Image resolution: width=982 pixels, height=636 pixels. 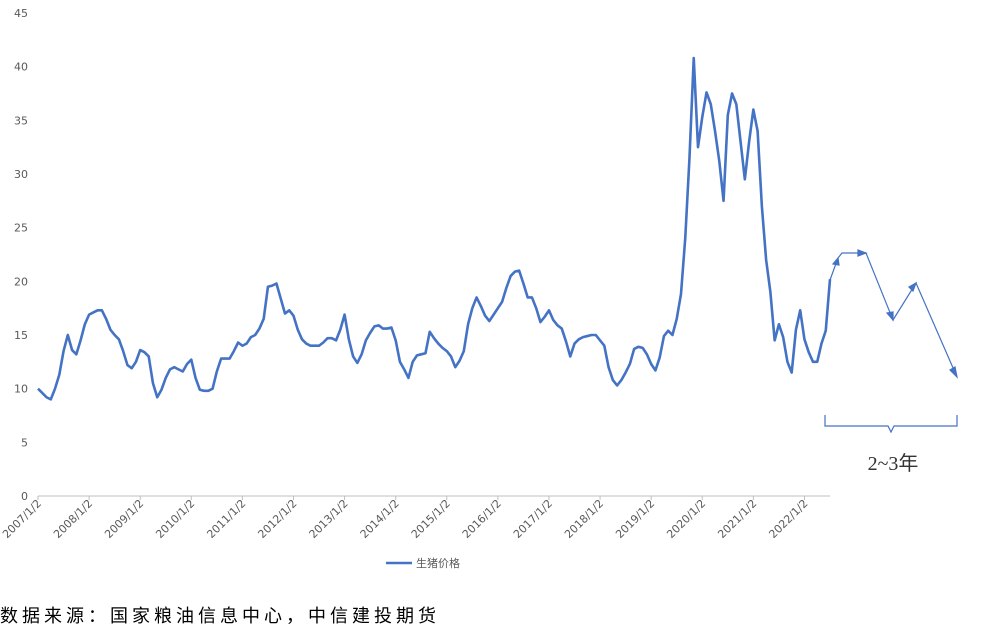 I want to click on x-tick-label: 2015/1/2, so click(x=431, y=519).